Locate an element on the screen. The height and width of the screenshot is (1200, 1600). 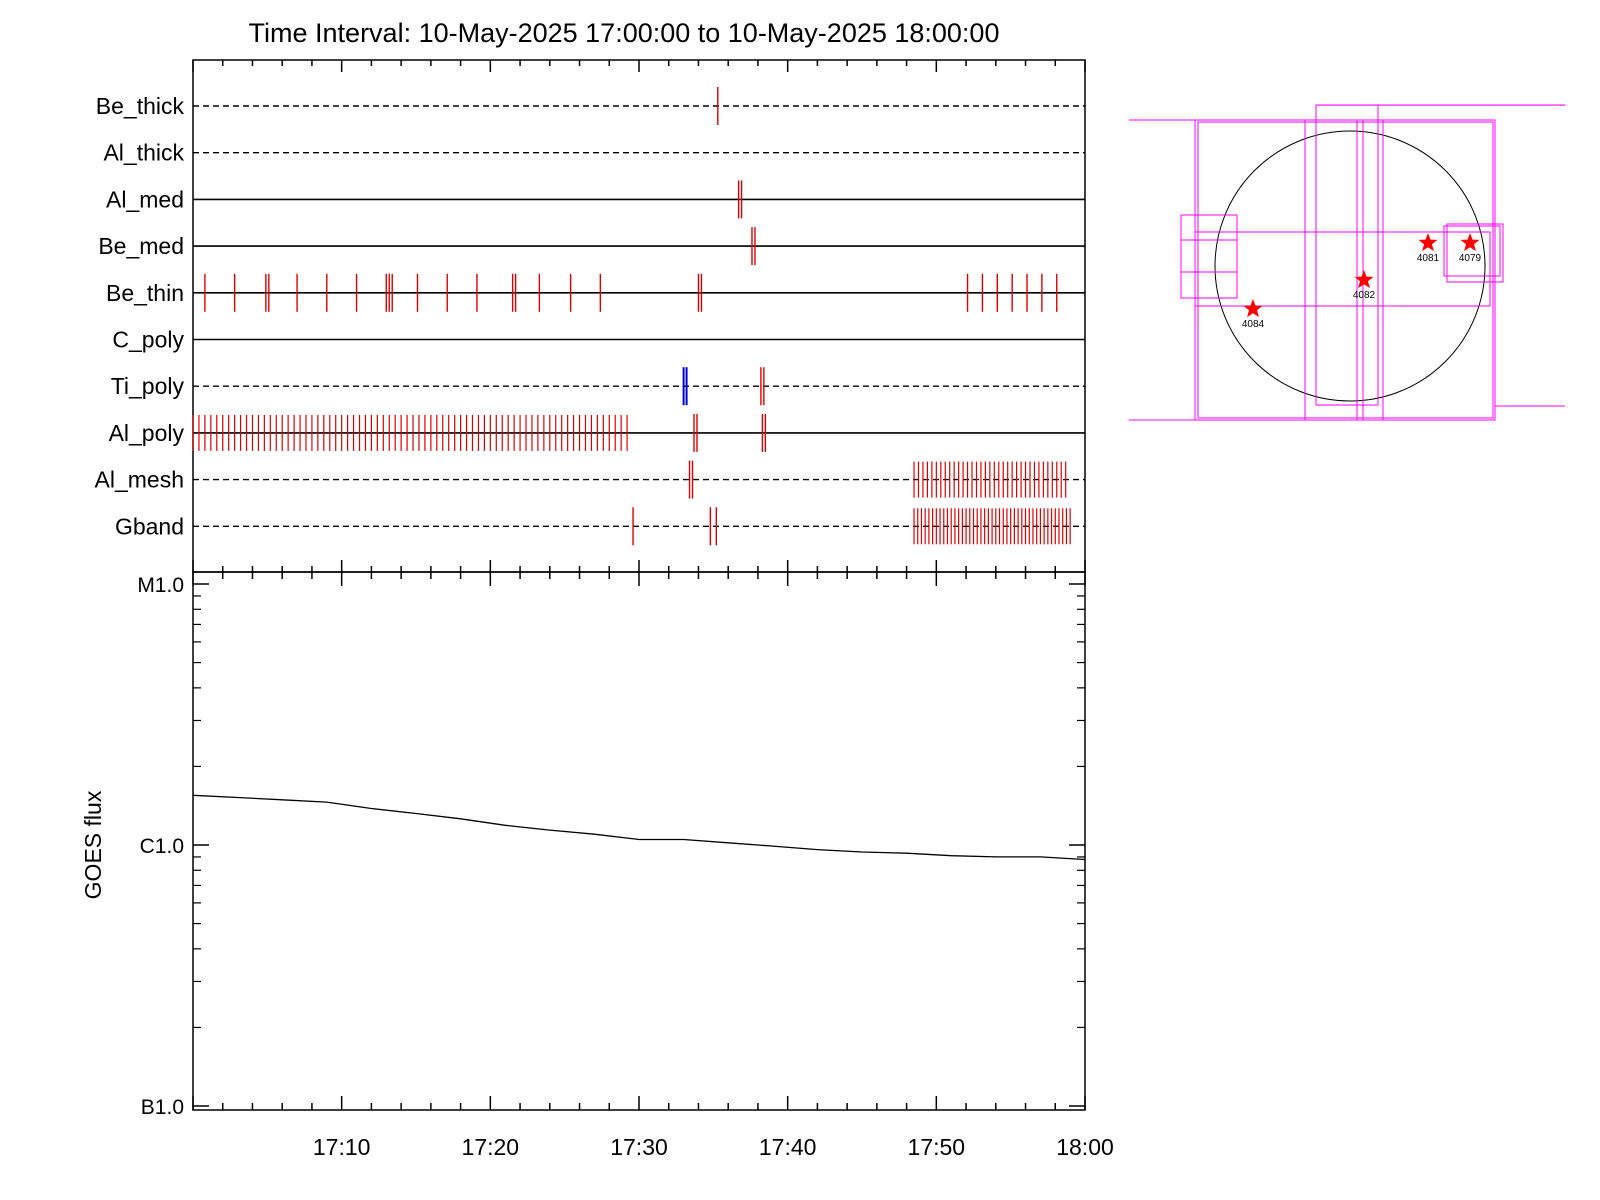
active-region-label: 4084 is located at coordinates (1253, 324).